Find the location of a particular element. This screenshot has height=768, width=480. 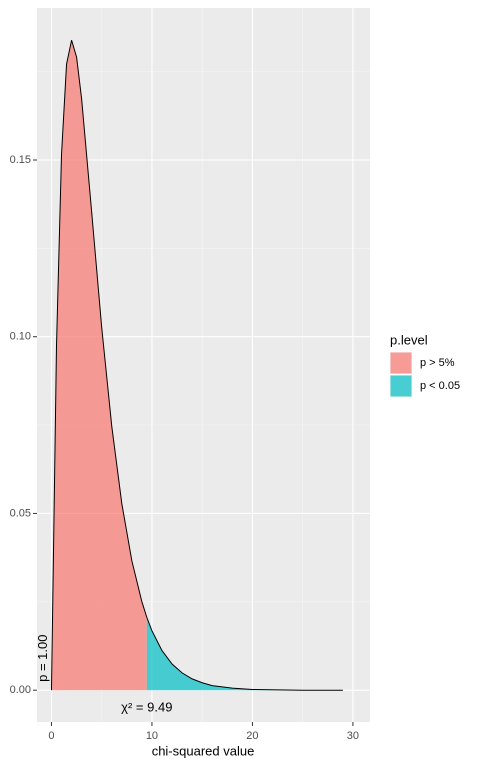

x-axis-title: chi-squared value is located at coordinates (203, 750).